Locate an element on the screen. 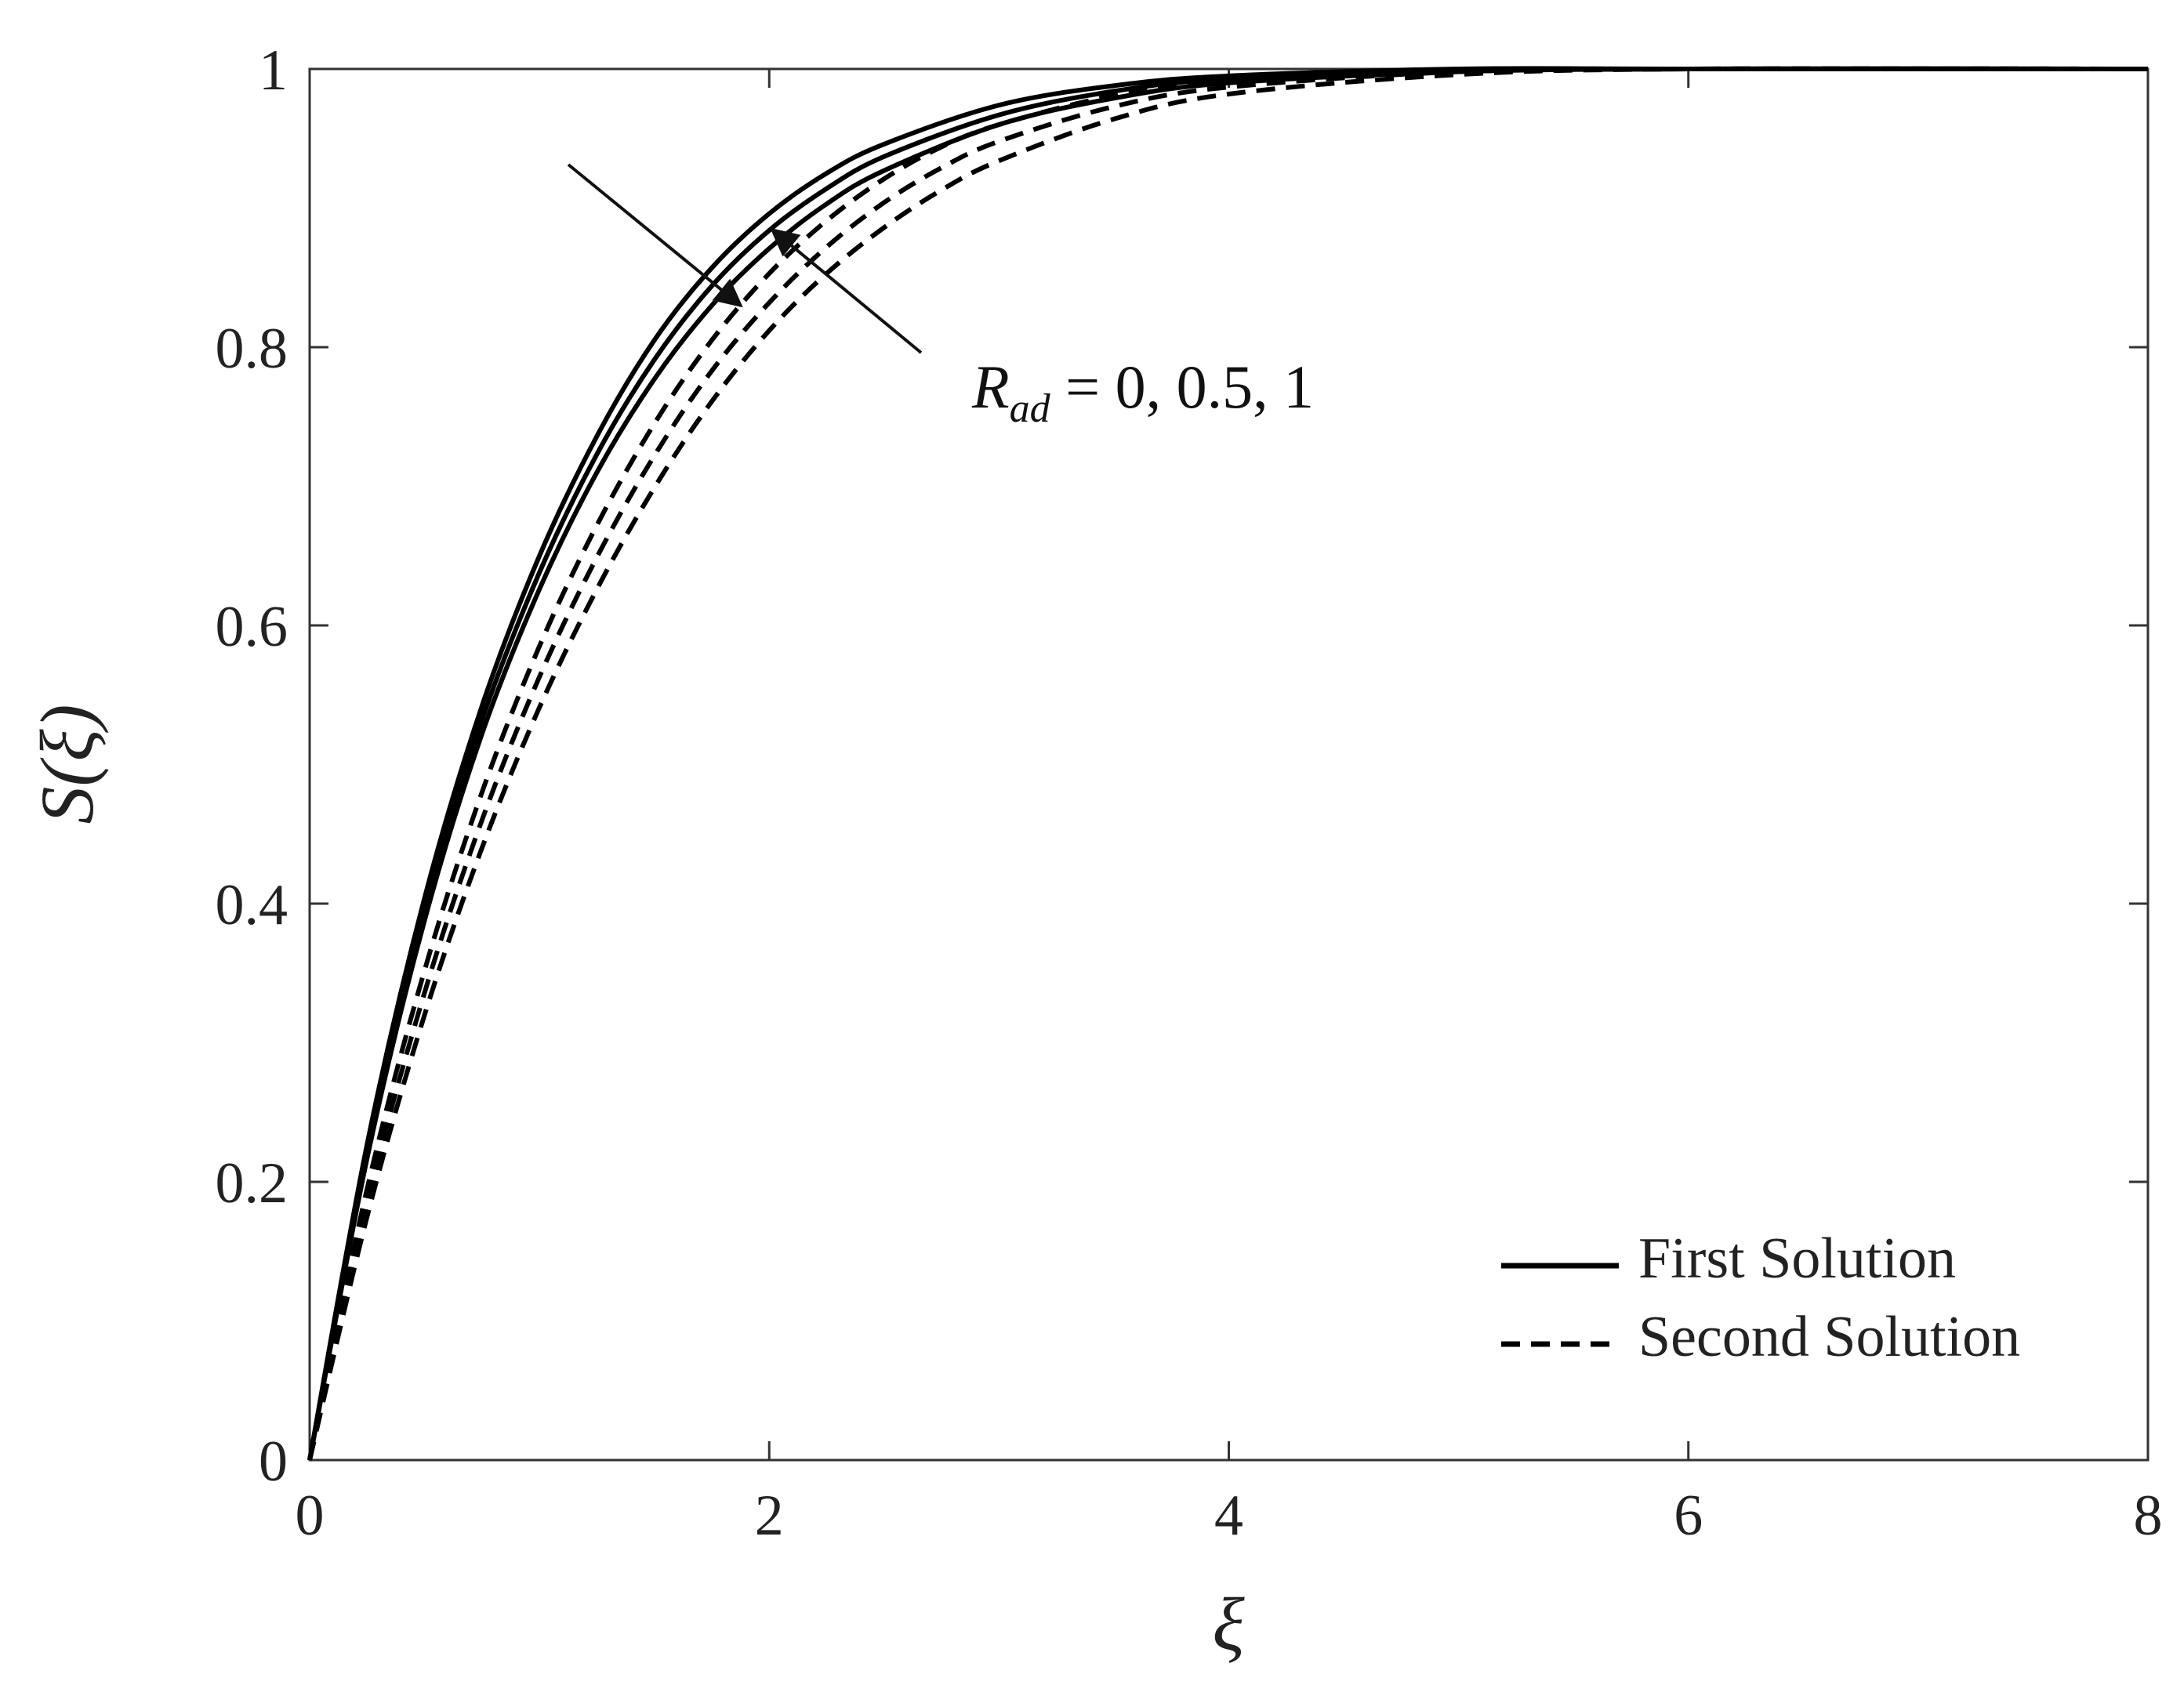 This screenshot has height=1685, width=2184. x-tick-label: 6 is located at coordinates (1688, 1516).